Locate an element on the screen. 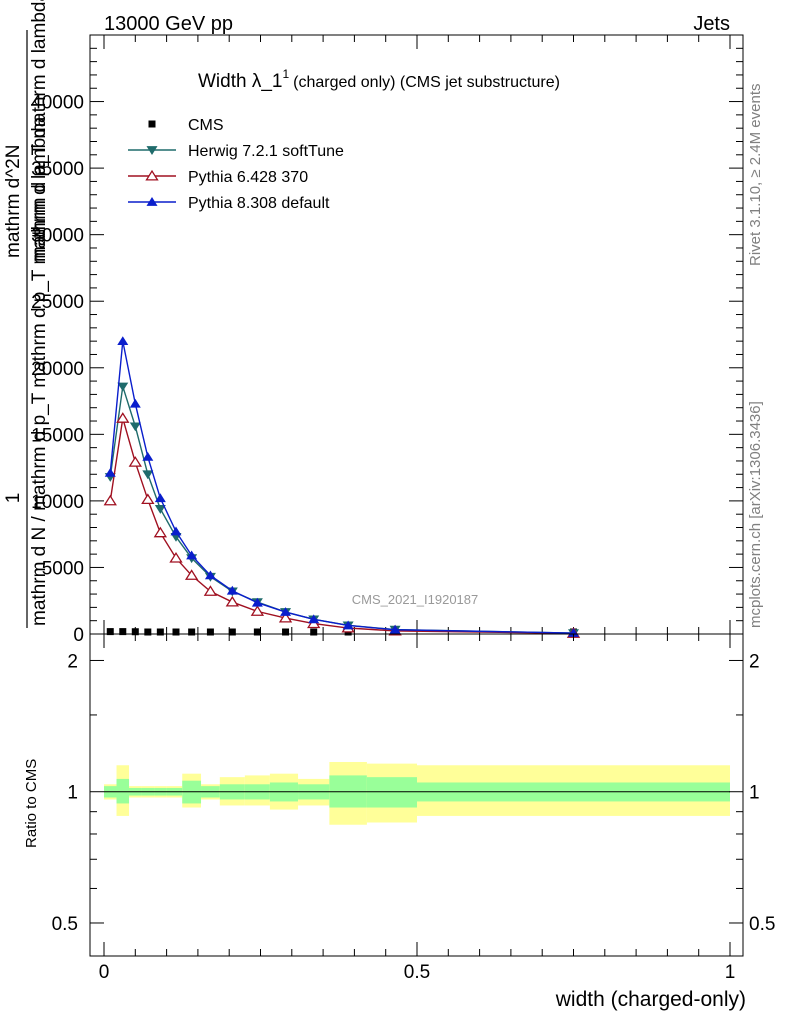 Image resolution: width=786 pixels, height=1024 pixels. y-axis-label-line-1: 1 is located at coordinates (13, 498).